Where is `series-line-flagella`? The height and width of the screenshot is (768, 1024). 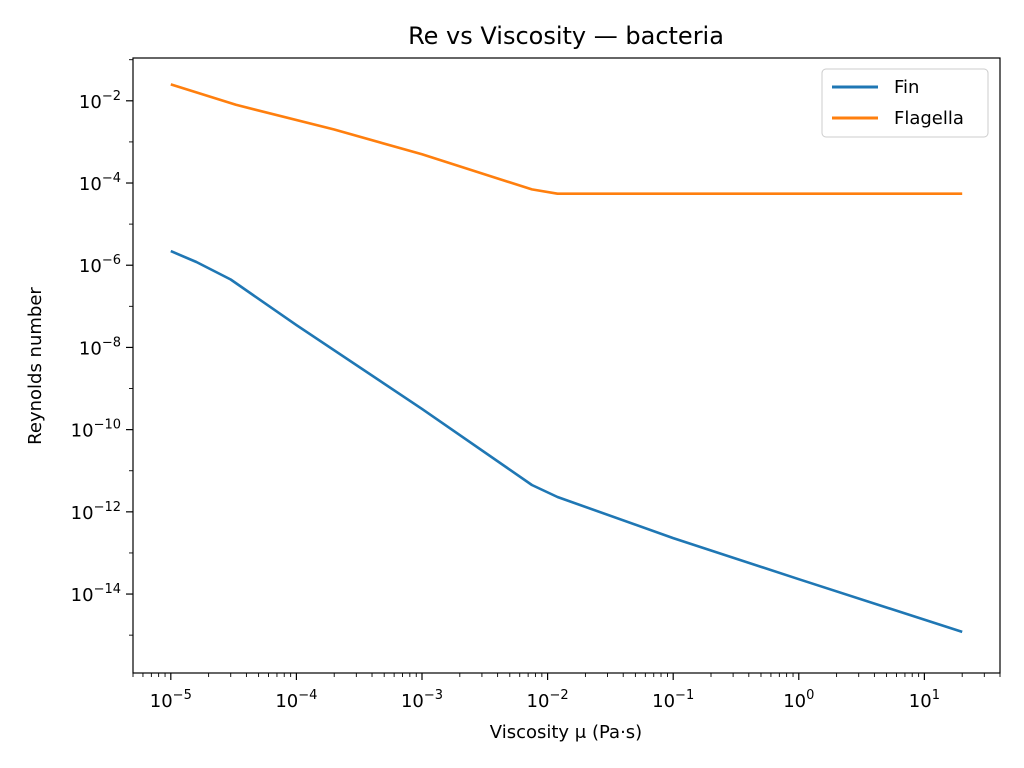
series-line-flagella is located at coordinates (566, 139).